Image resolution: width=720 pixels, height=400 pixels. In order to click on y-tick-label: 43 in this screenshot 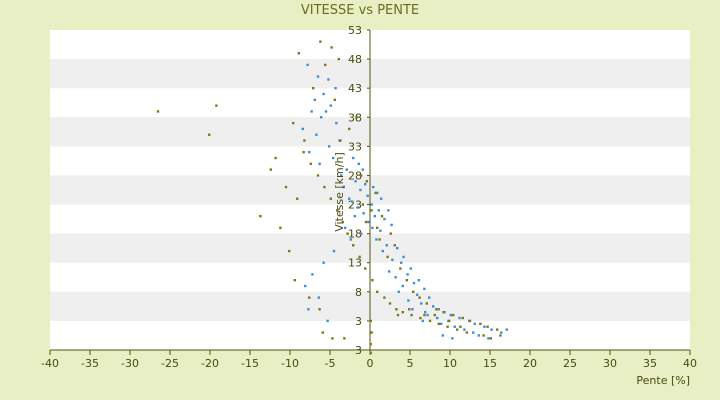, I will do `click(355, 88)`.